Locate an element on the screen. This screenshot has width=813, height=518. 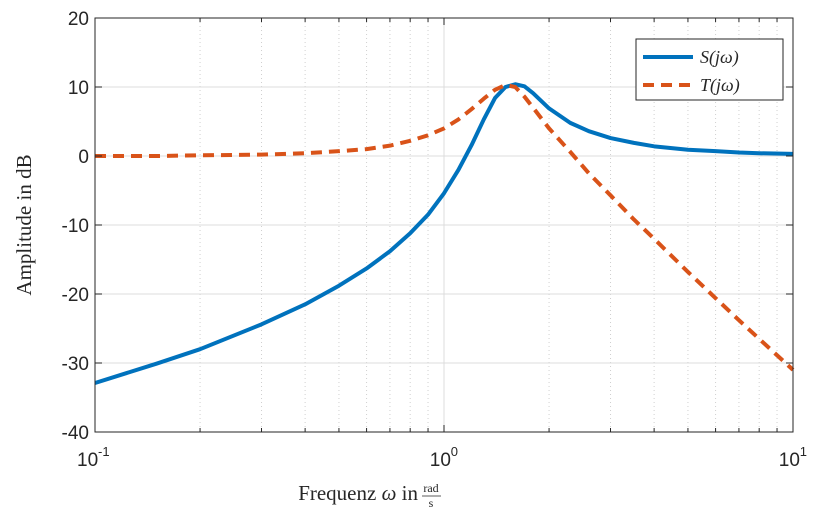
x-tick-exponent: -1 is located at coordinates (104, 451).